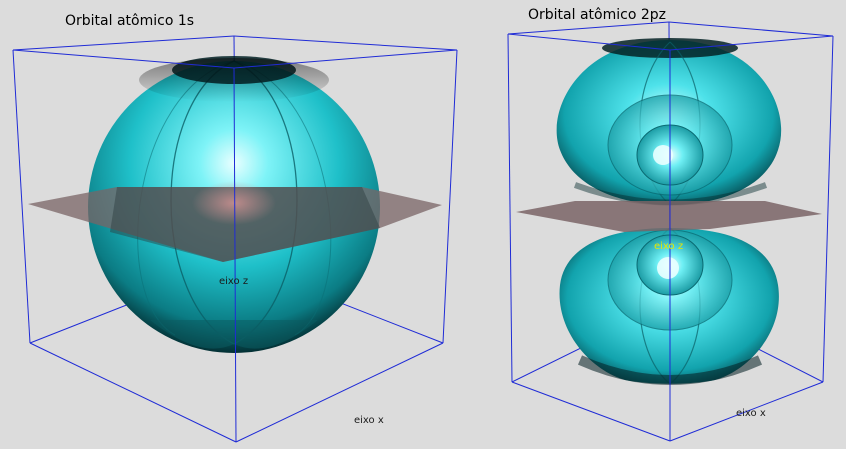 The height and width of the screenshot is (449, 846). I want to click on panel-1s-title: Orbital atômico 1s, so click(129, 21).